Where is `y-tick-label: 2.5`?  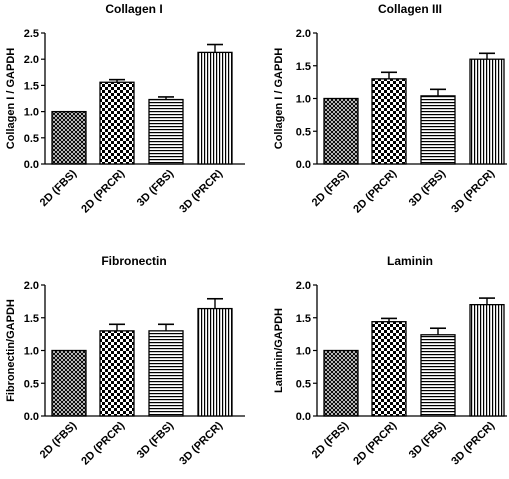 y-tick-label: 2.5 is located at coordinates (31, 34).